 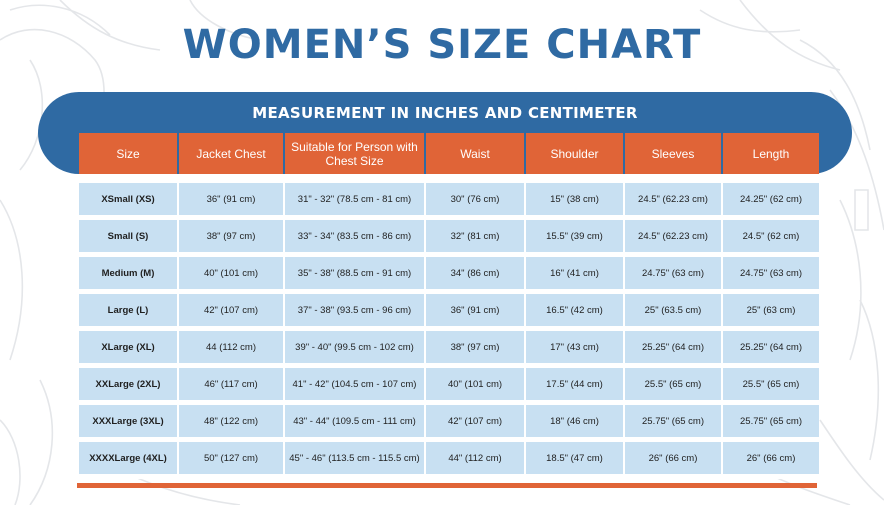 What do you see at coordinates (128, 275) in the screenshot?
I see `cell-size: Medium (M)` at bounding box center [128, 275].